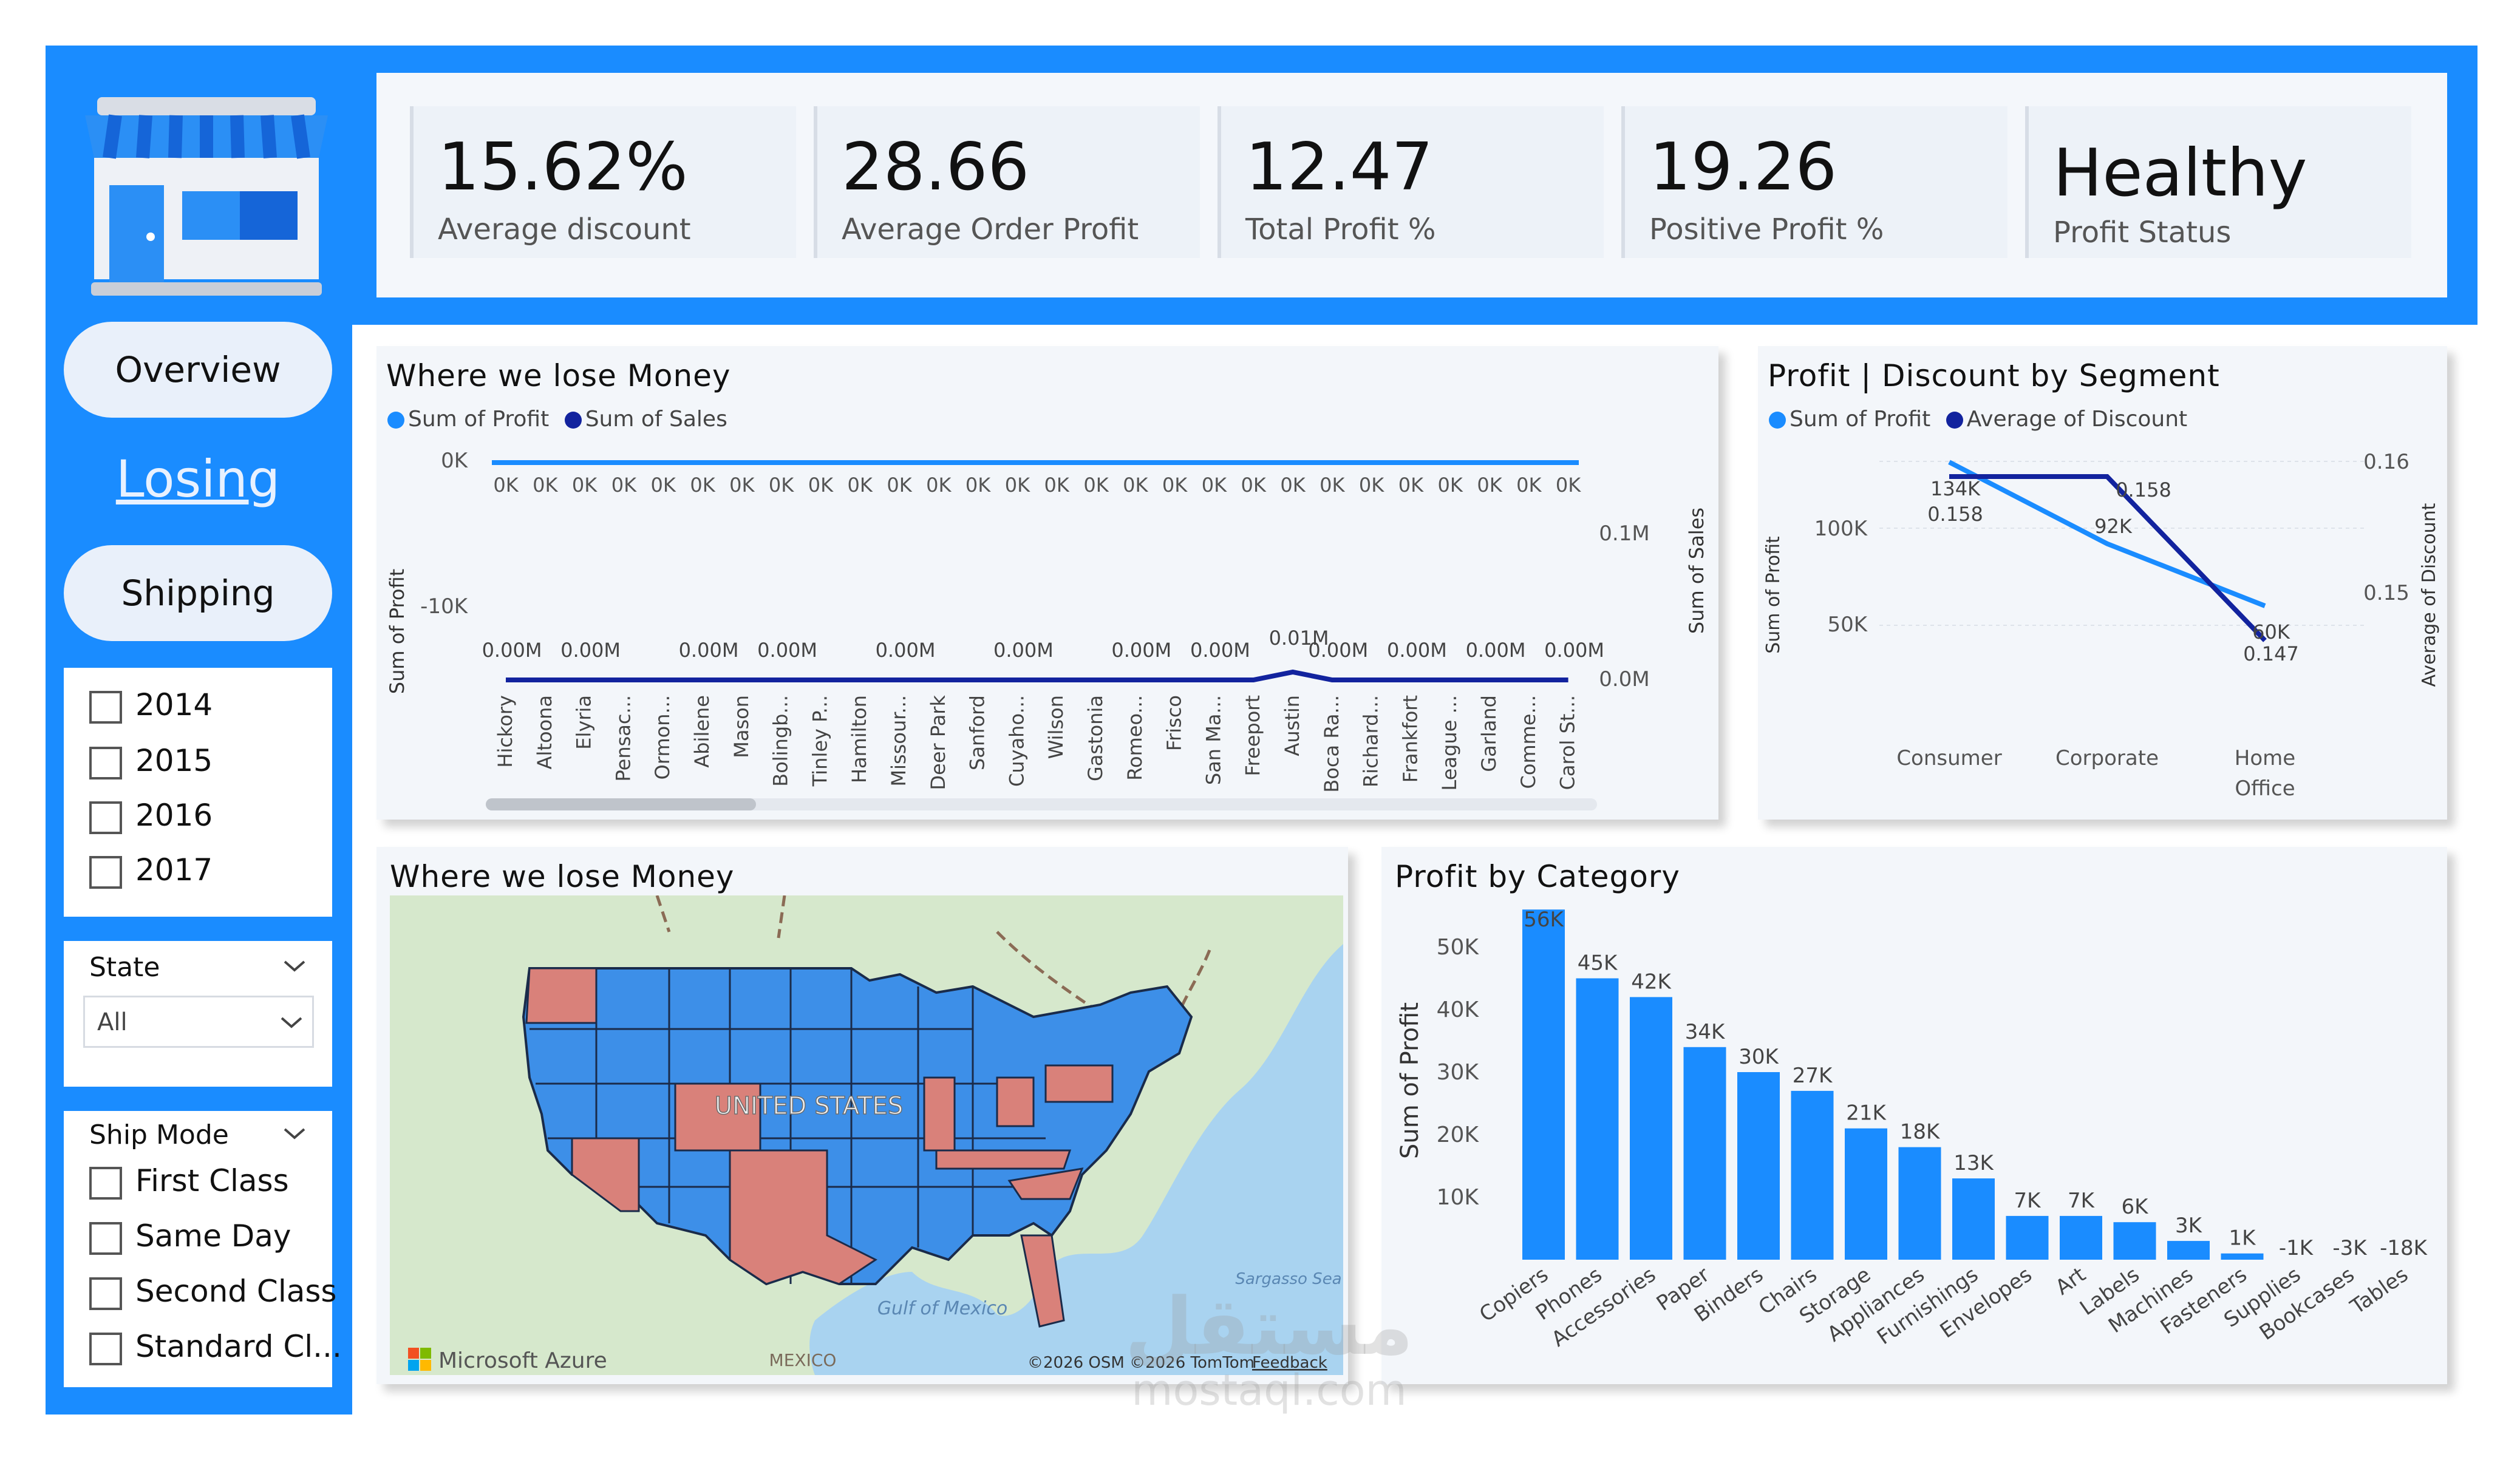 Image resolution: width=2520 pixels, height=1457 pixels. What do you see at coordinates (1696, 571) in the screenshot?
I see `y-right-axis-label: Sum of Sales` at bounding box center [1696, 571].